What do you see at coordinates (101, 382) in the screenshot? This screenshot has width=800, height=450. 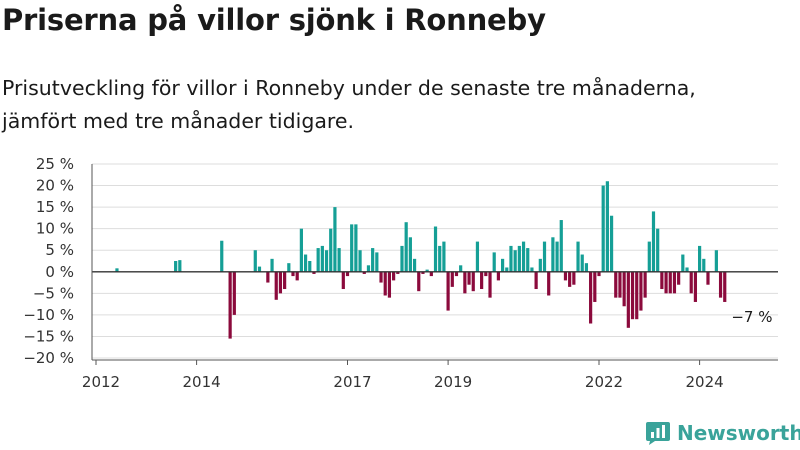 I see `x-tick-label: 2012` at bounding box center [101, 382].